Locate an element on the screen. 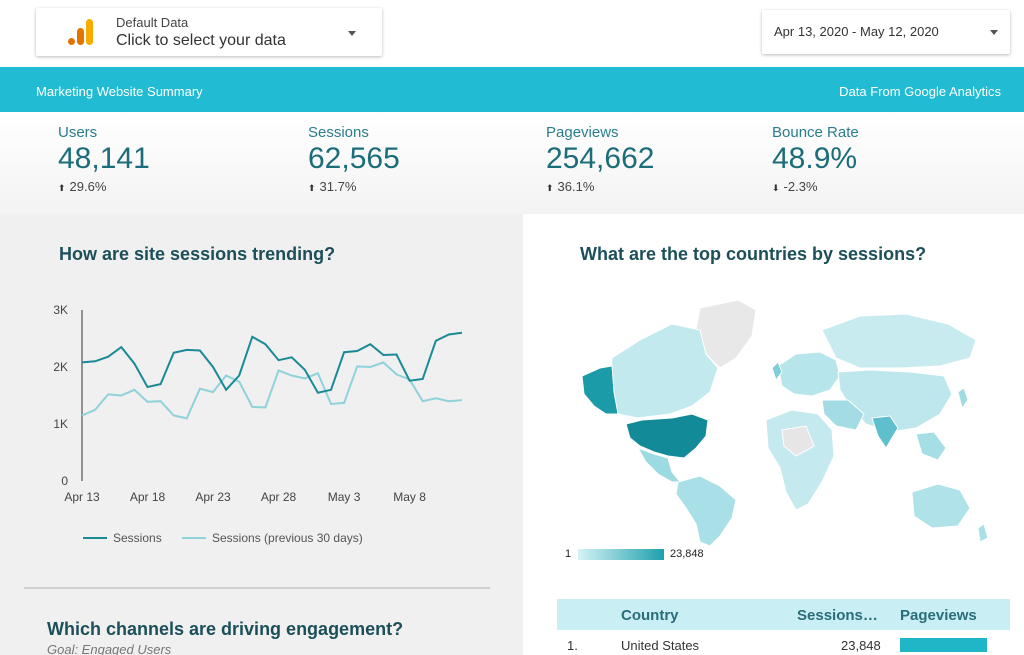 This screenshot has width=1024, height=655. kpi-label: Bounce Rate is located at coordinates (815, 132).